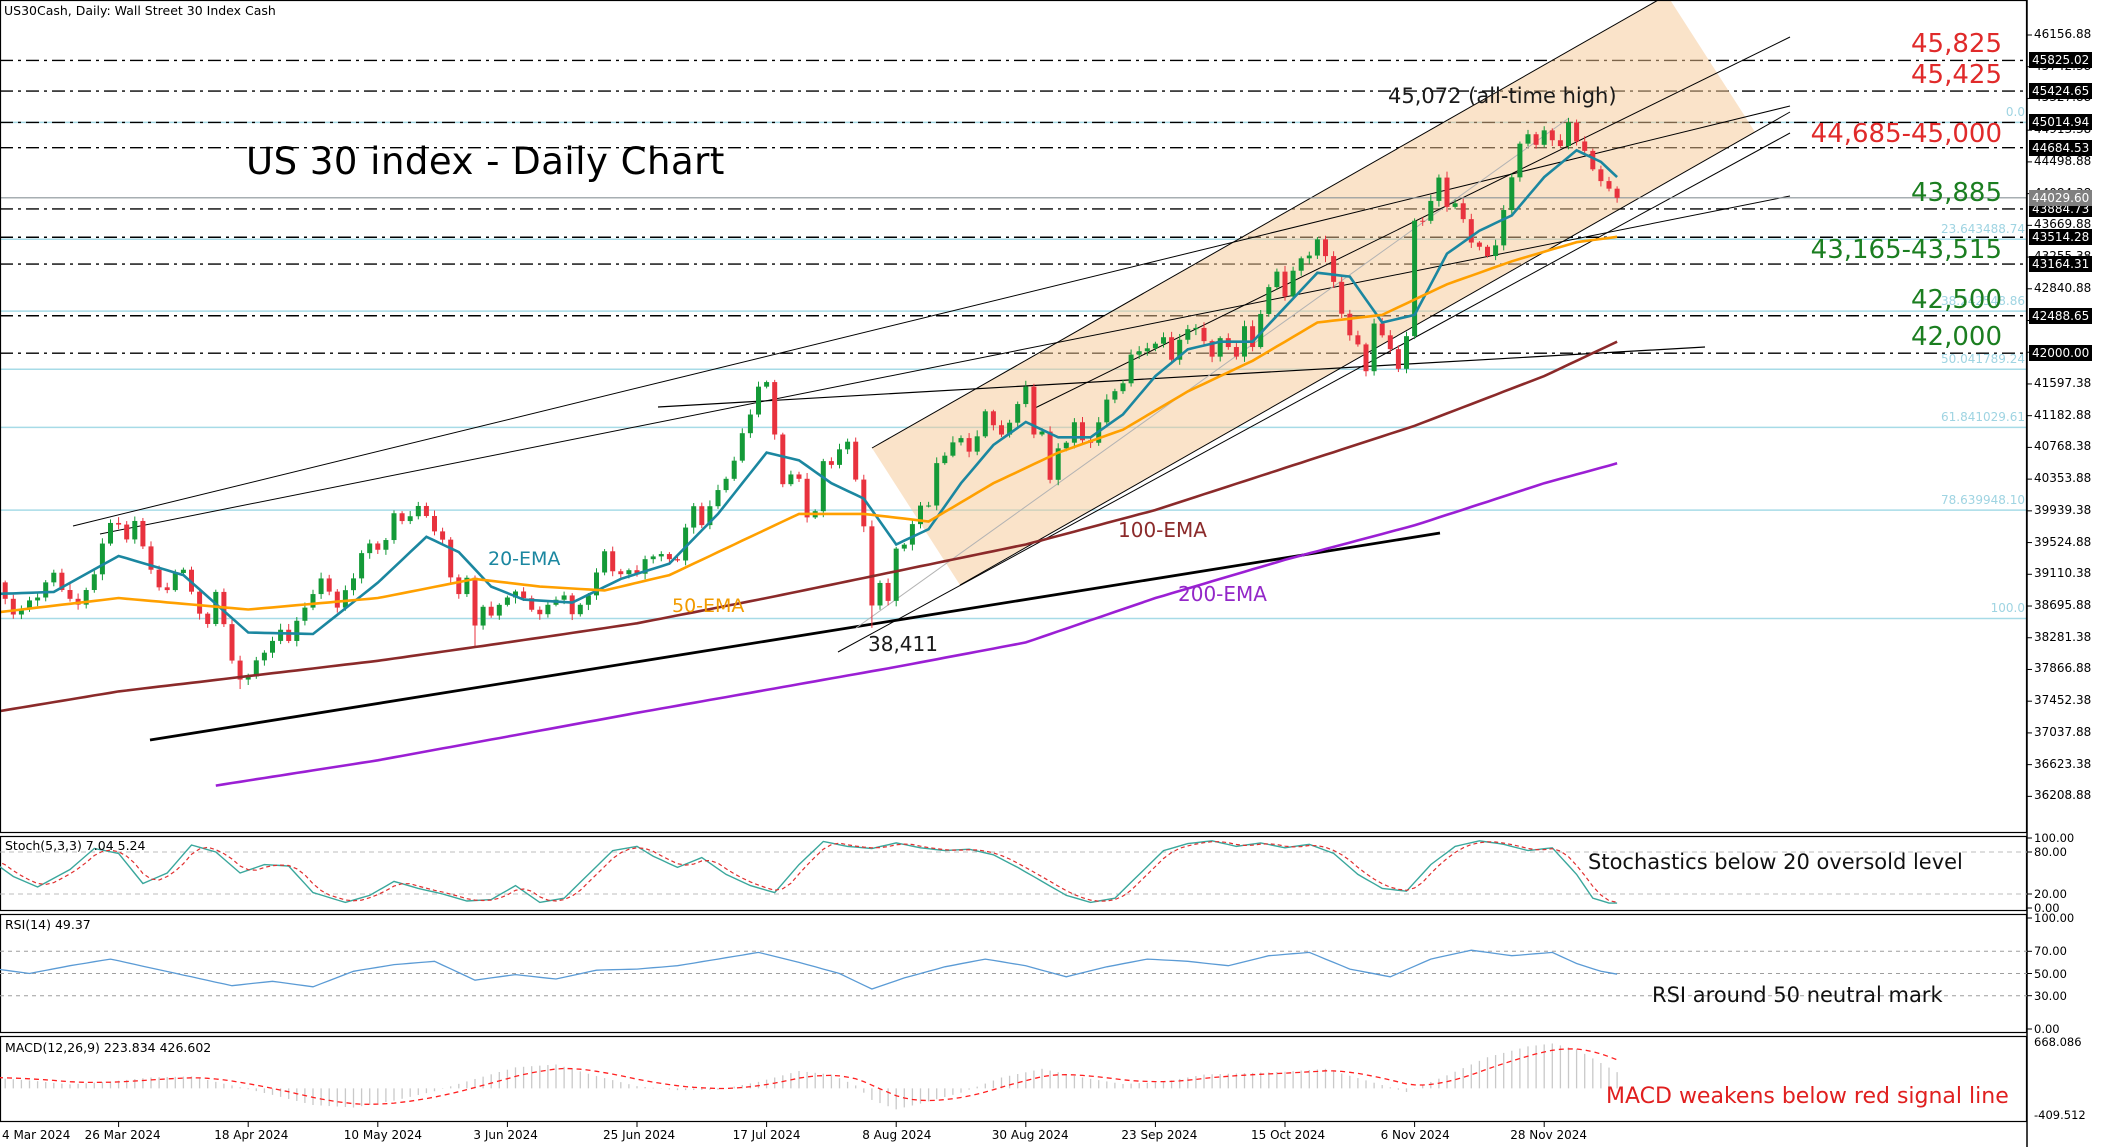 The image size is (2107, 1147). What do you see at coordinates (1014, 1079) in the screenshot?
I see `panel-frame` at bounding box center [1014, 1079].